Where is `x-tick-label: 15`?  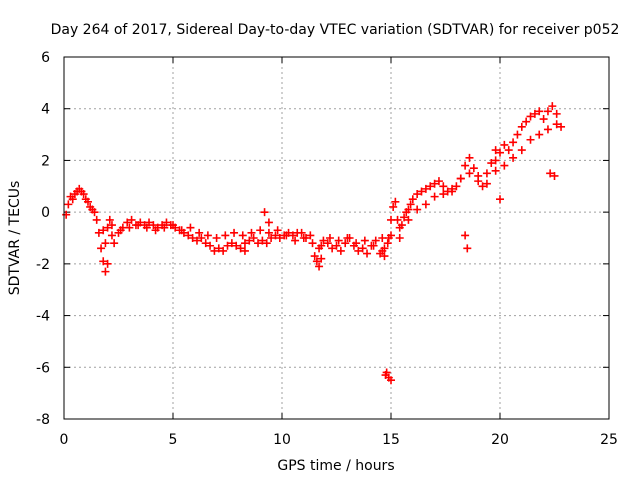
x-tick-label: 15 is located at coordinates (391, 440).